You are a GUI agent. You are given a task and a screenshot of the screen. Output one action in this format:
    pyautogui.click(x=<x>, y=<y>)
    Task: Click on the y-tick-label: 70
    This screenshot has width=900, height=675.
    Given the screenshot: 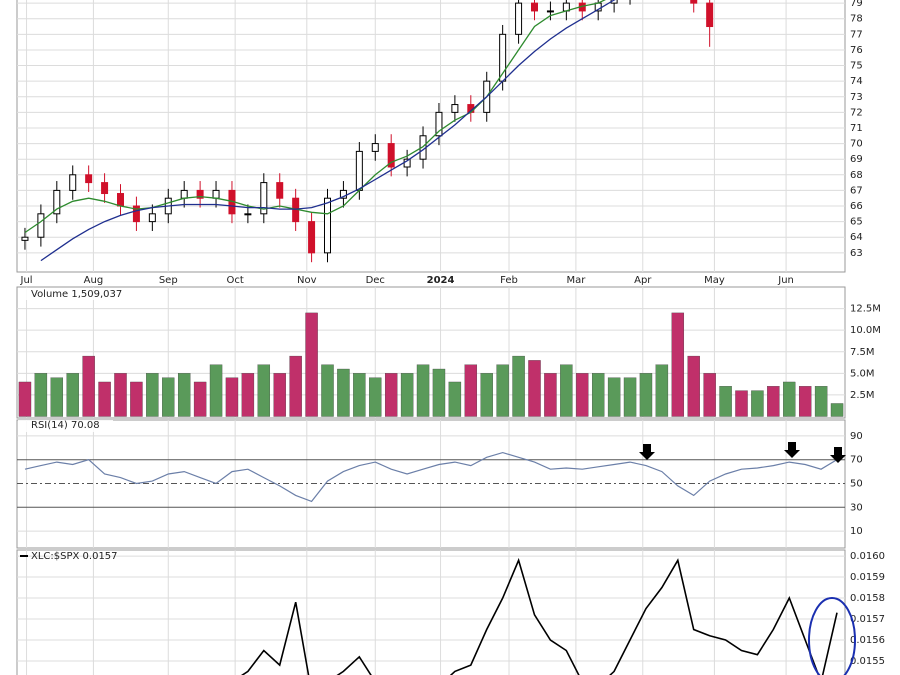 What is the action you would take?
    pyautogui.click(x=856, y=460)
    